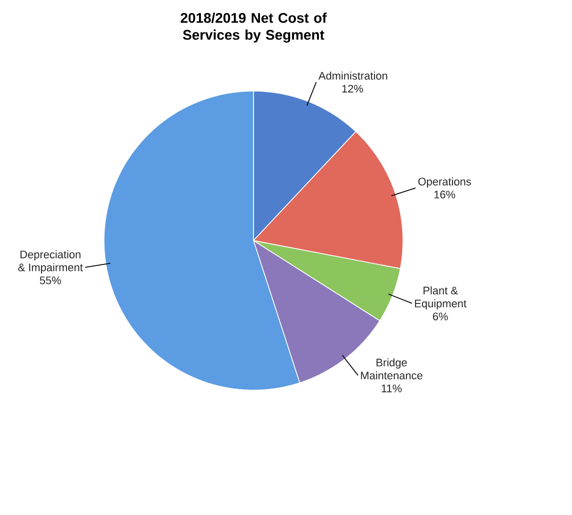  I want to click on data-label: 12%, so click(353, 88).